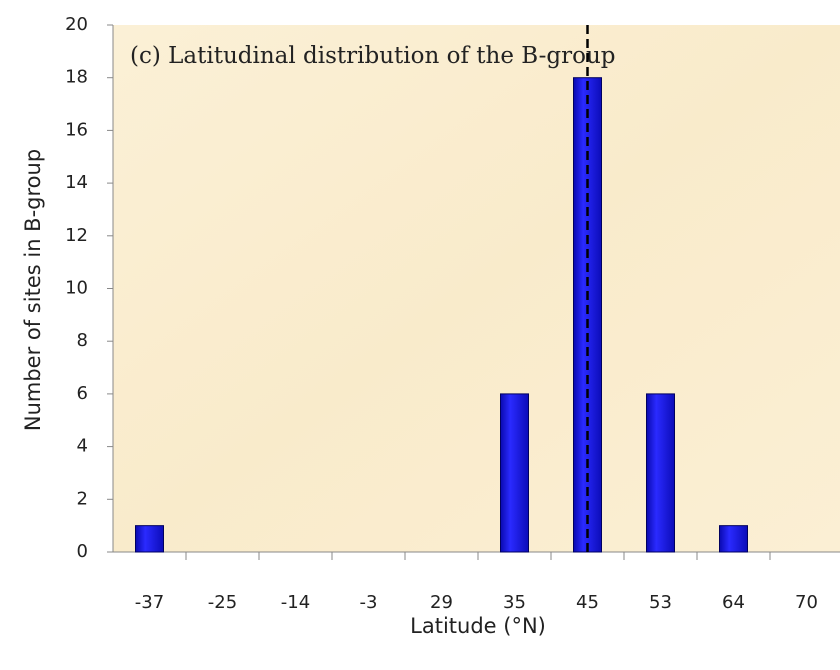  Describe the element at coordinates (76, 182) in the screenshot. I see `y-tick-label: 14` at that location.